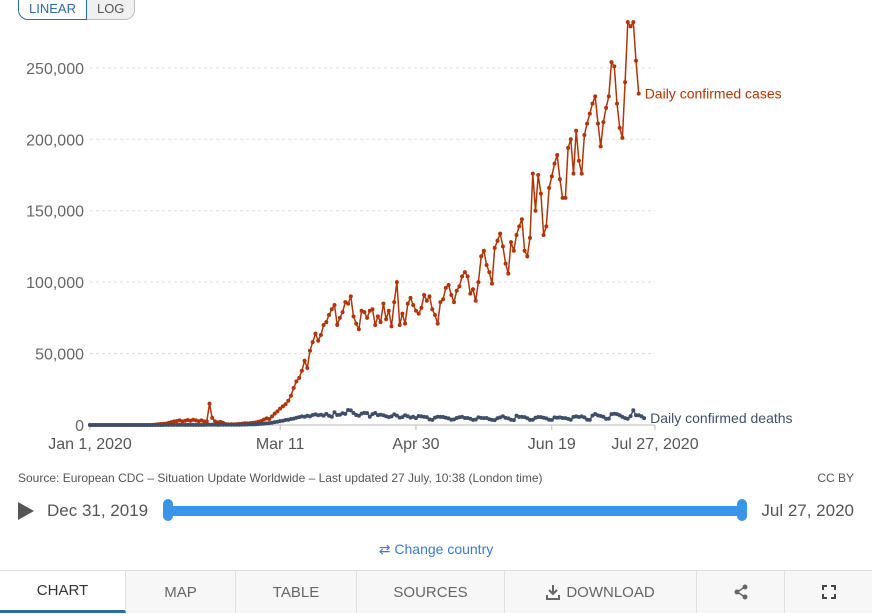  I want to click on play-icon, so click(26, 511).